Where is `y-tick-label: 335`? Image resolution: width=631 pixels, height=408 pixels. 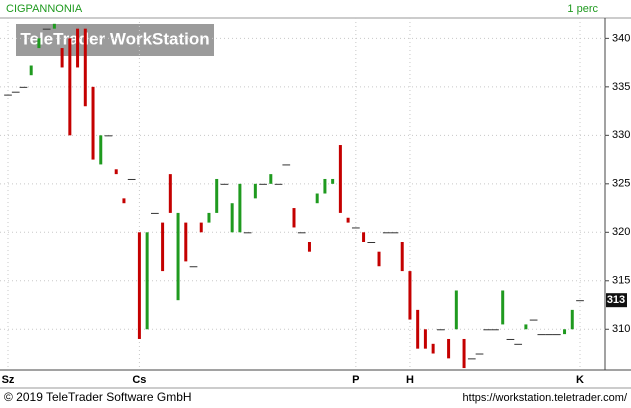
y-tick-label: 335 is located at coordinates (621, 87).